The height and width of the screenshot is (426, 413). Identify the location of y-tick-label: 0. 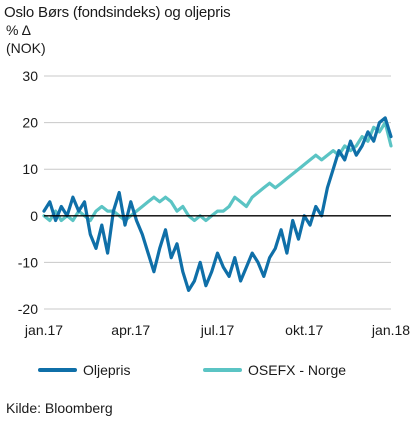
(34, 216).